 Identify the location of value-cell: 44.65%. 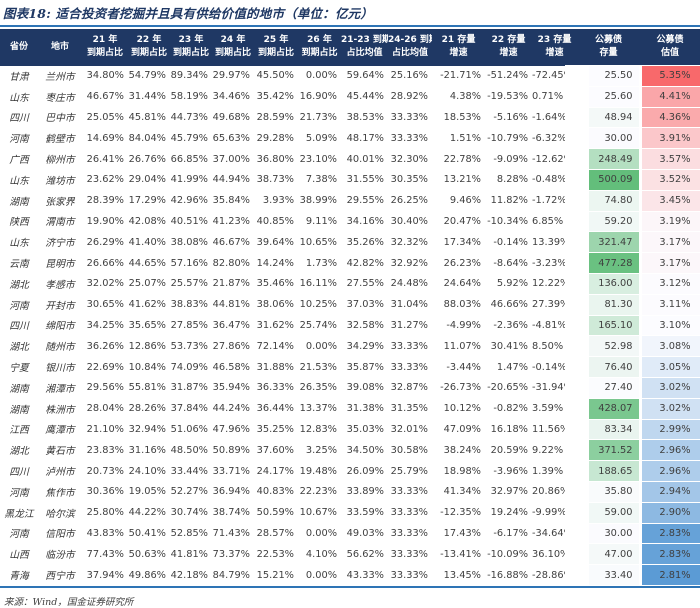
(147, 263).